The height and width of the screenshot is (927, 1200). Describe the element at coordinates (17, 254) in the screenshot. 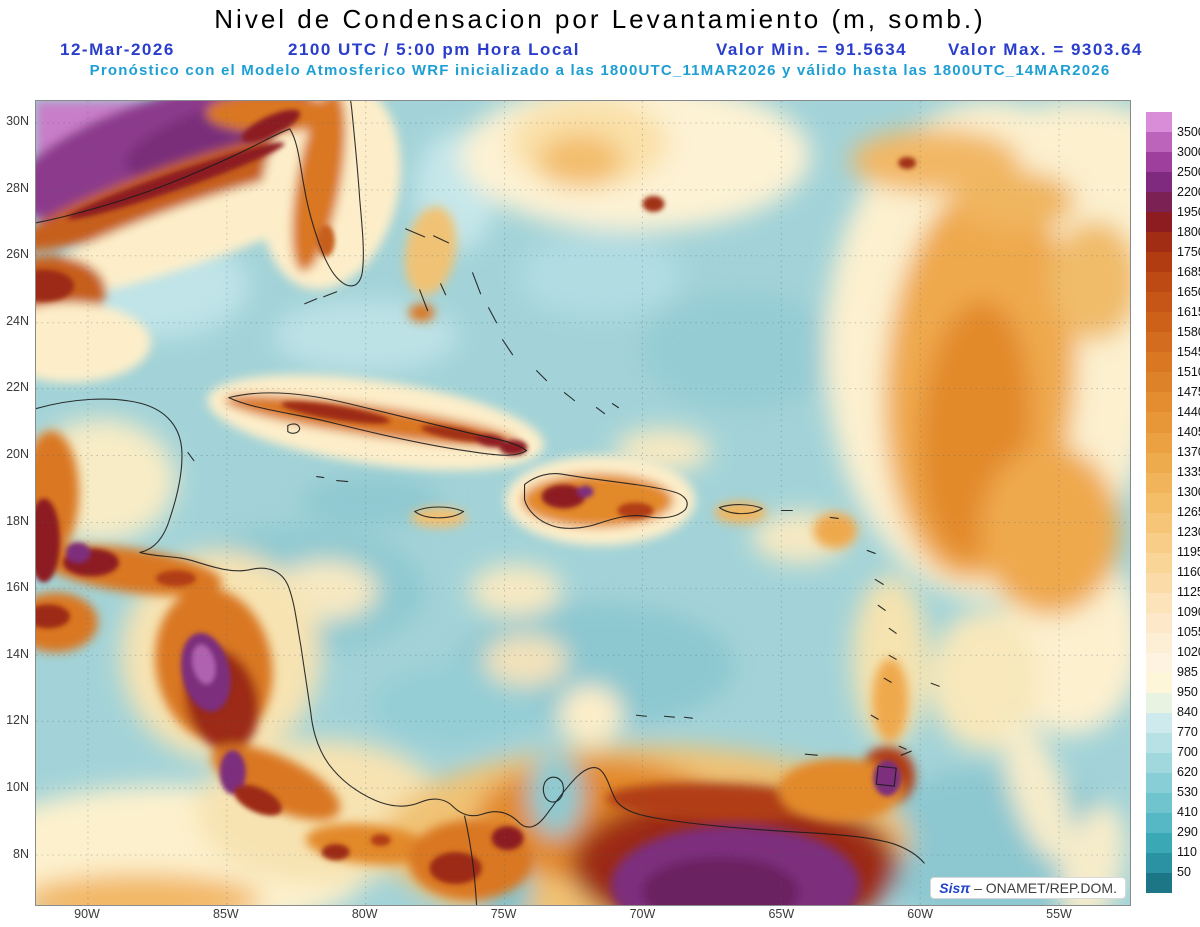

I see `lat-label-26N: 26N` at that location.